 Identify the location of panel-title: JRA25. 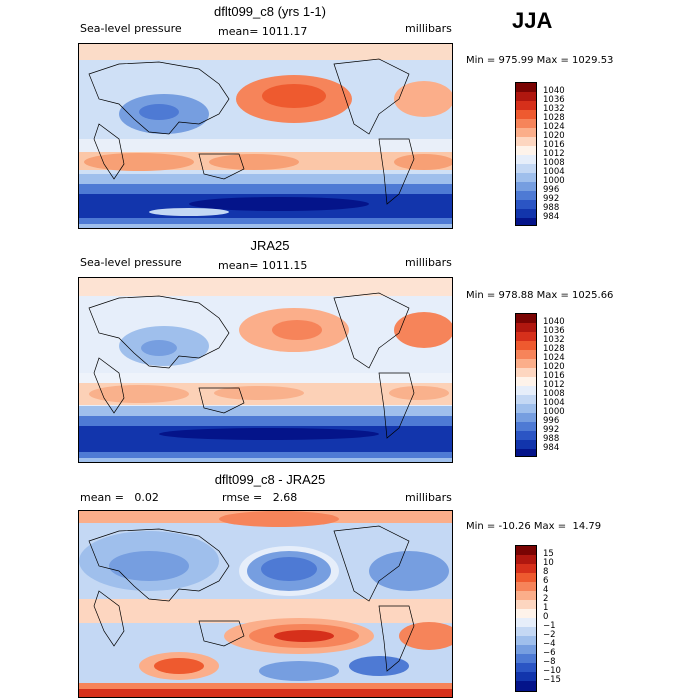
(270, 245).